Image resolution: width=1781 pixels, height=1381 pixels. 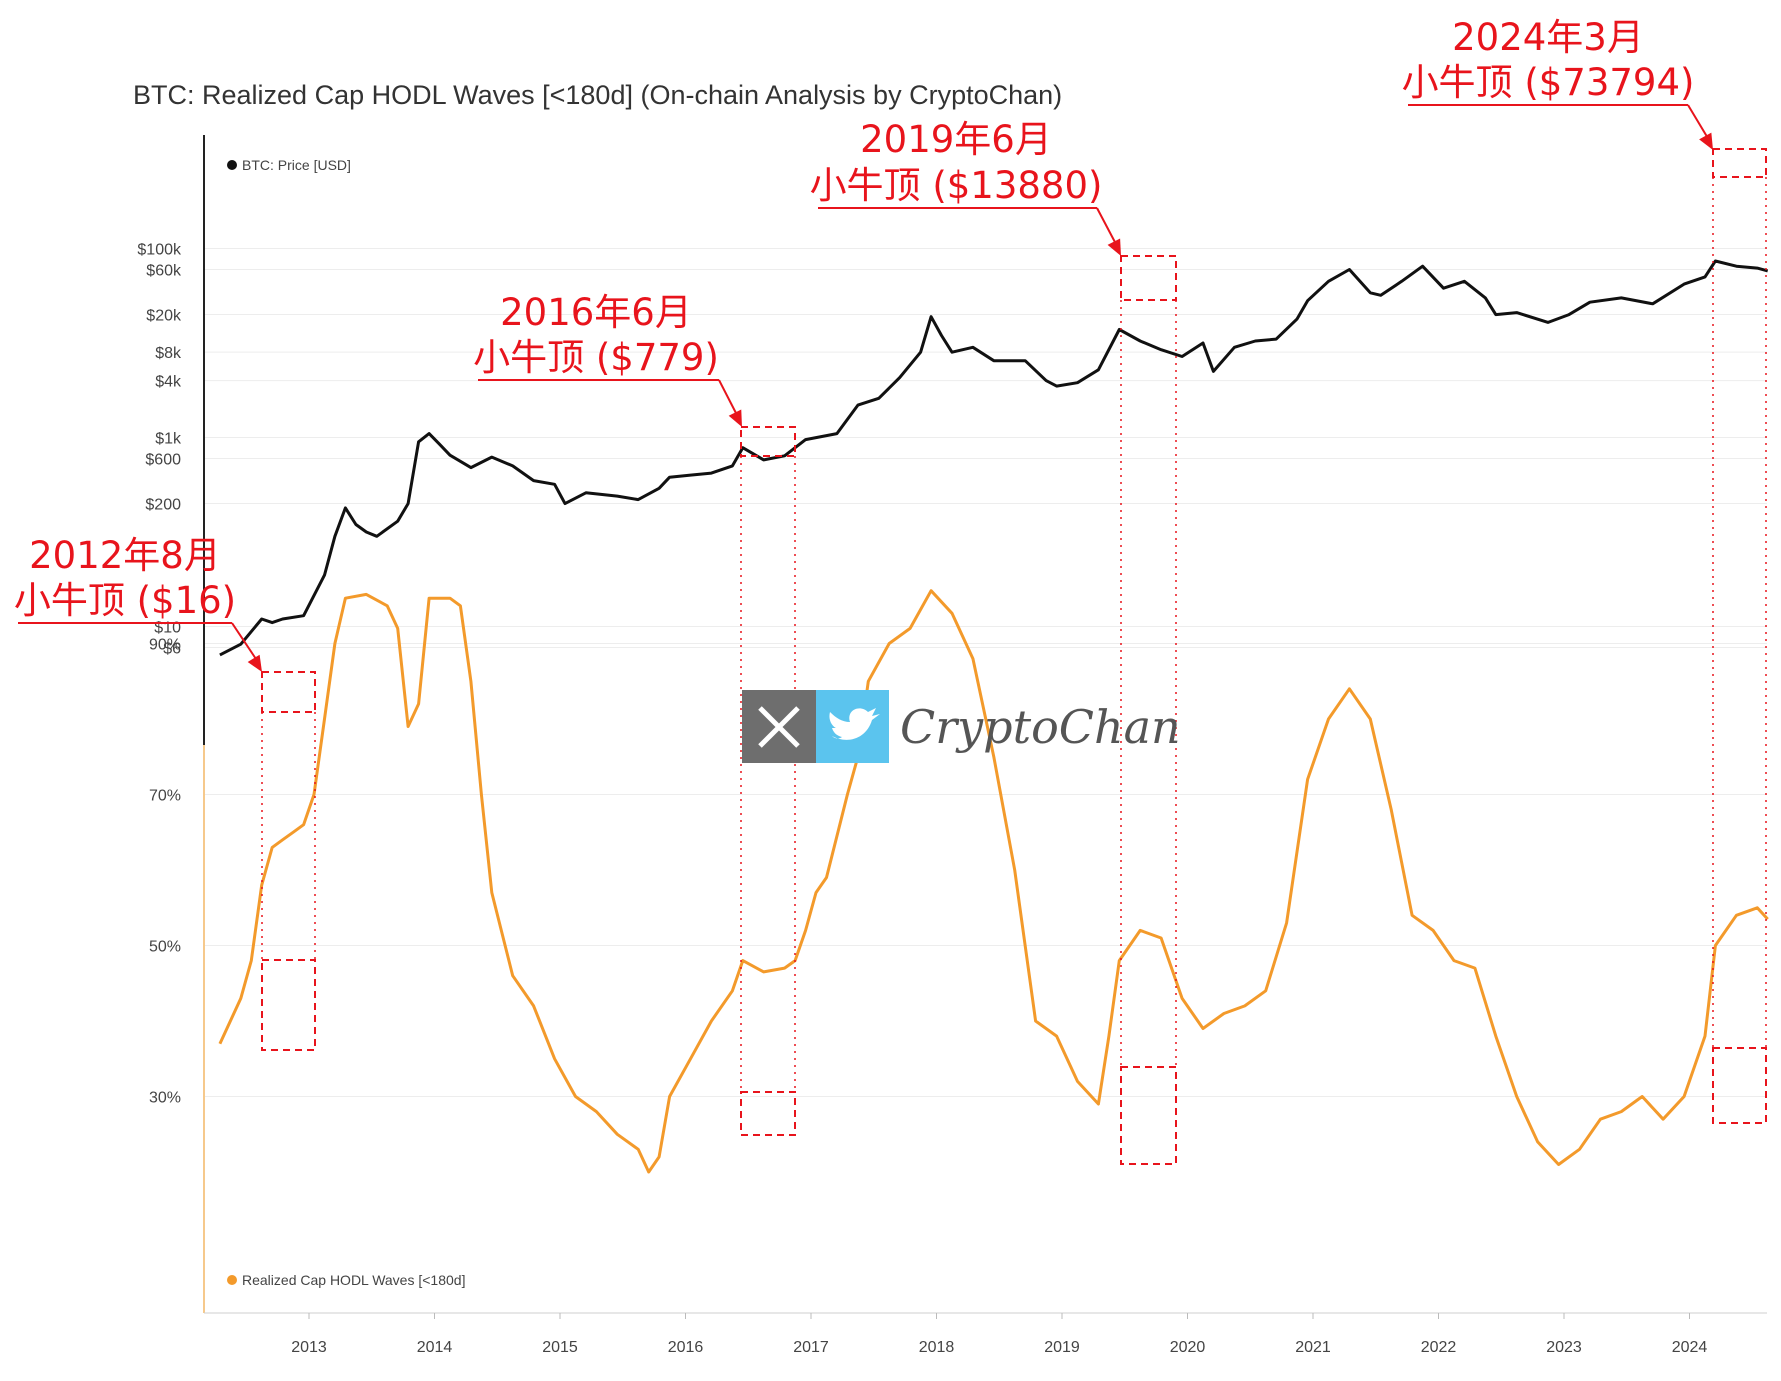 What do you see at coordinates (168, 439) in the screenshot?
I see `price-tick-label: $1k` at bounding box center [168, 439].